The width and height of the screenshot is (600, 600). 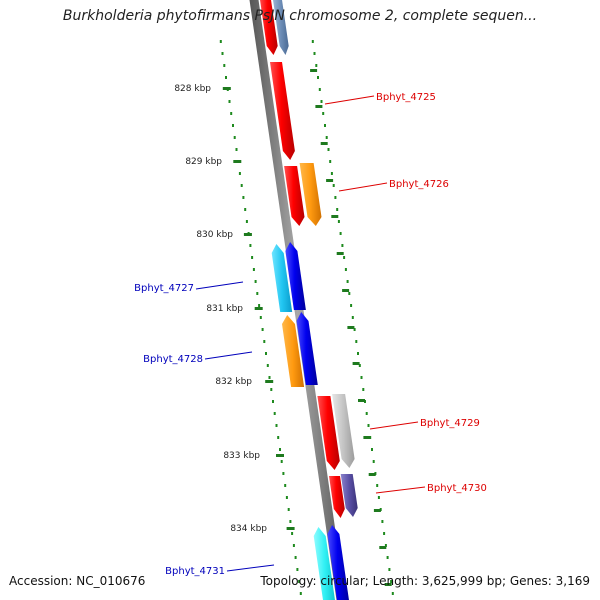 What do you see at coordinates (457, 488) in the screenshot?
I see `gene-label-bphyt-4730: Bphyt_4730` at bounding box center [457, 488].